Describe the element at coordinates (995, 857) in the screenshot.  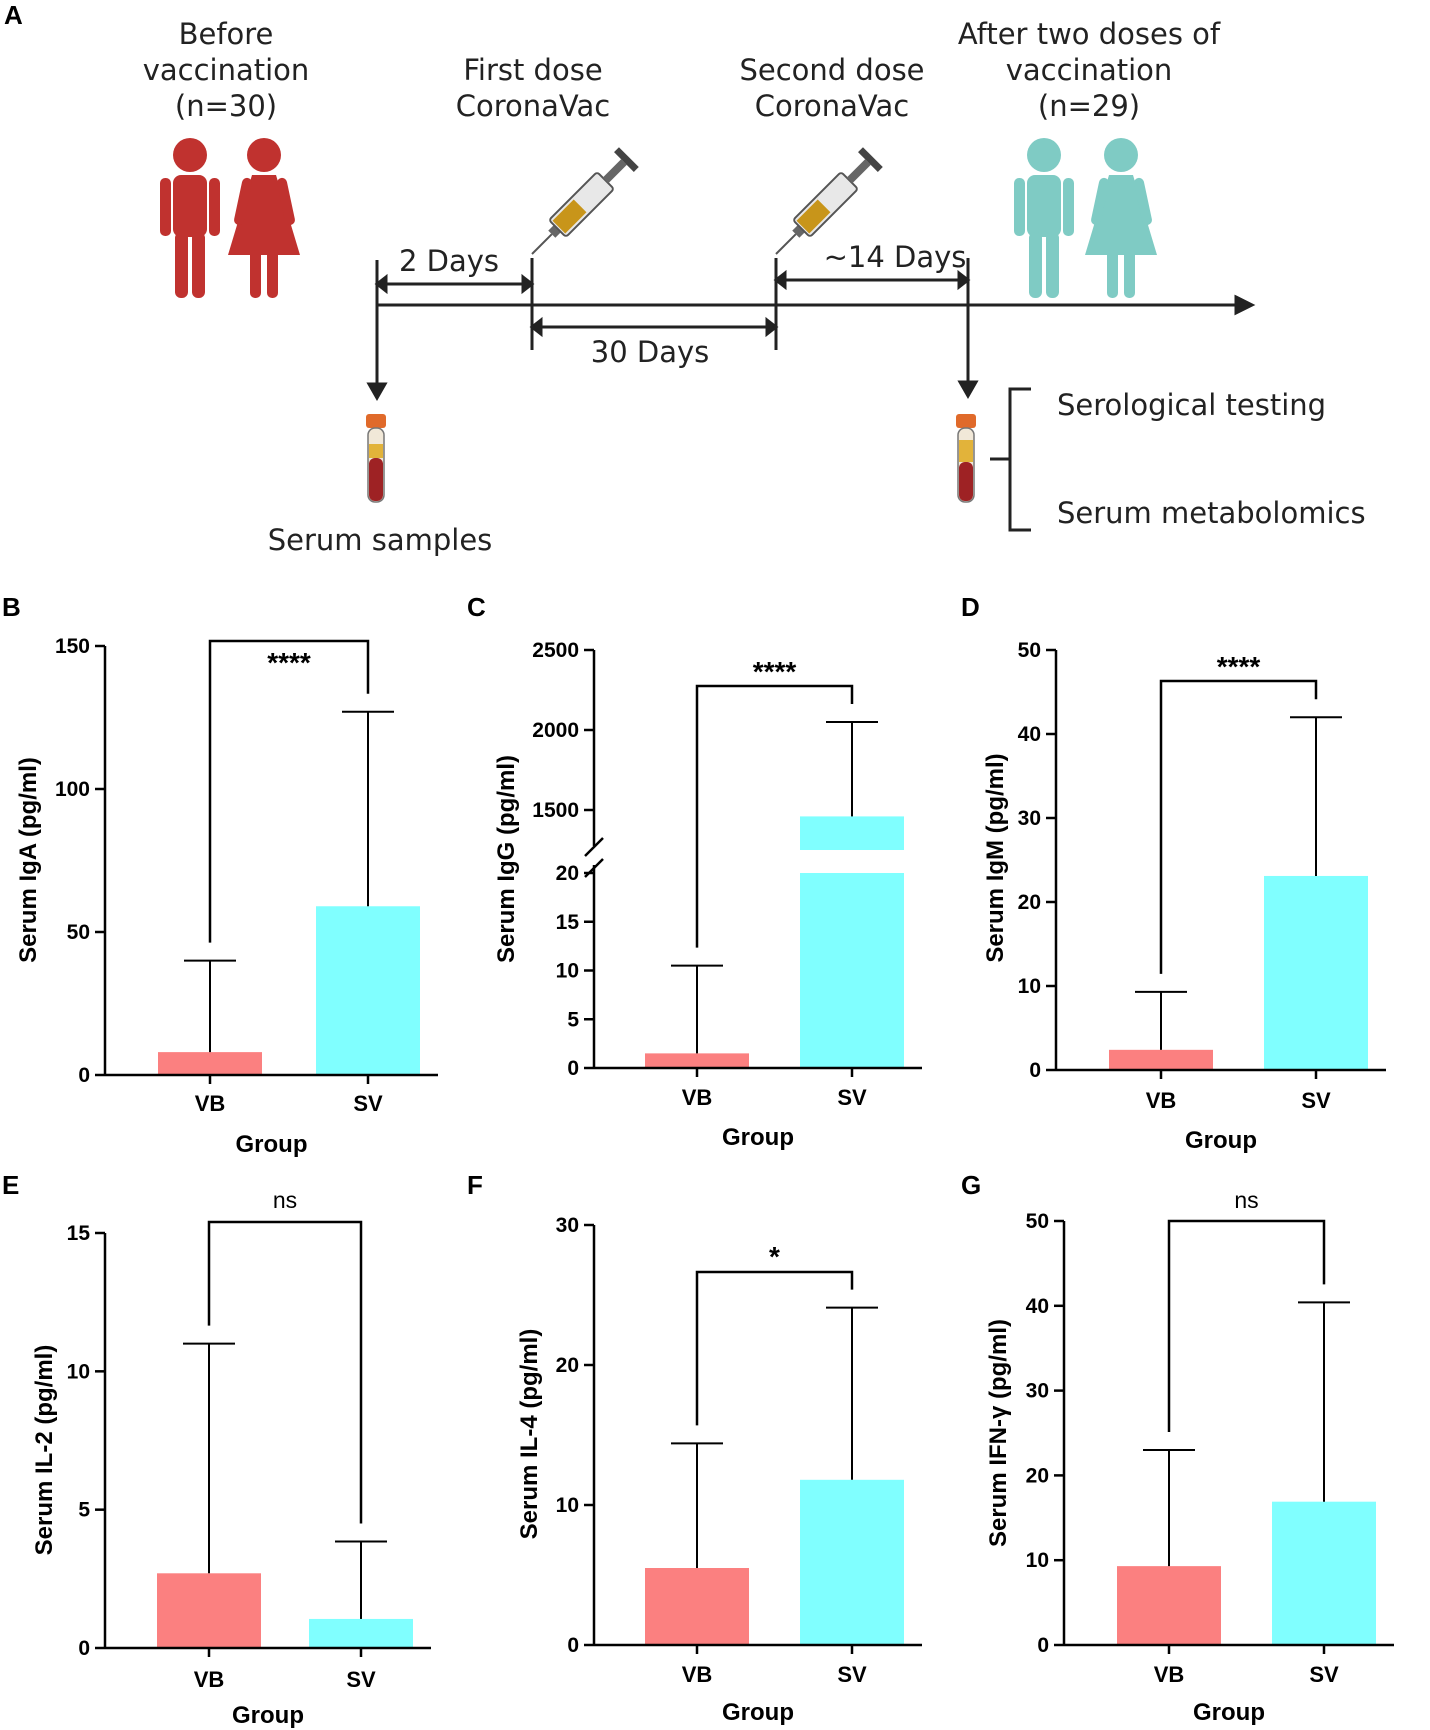
I see `y-axis-title: Serum IgM (pg/ml)` at that location.